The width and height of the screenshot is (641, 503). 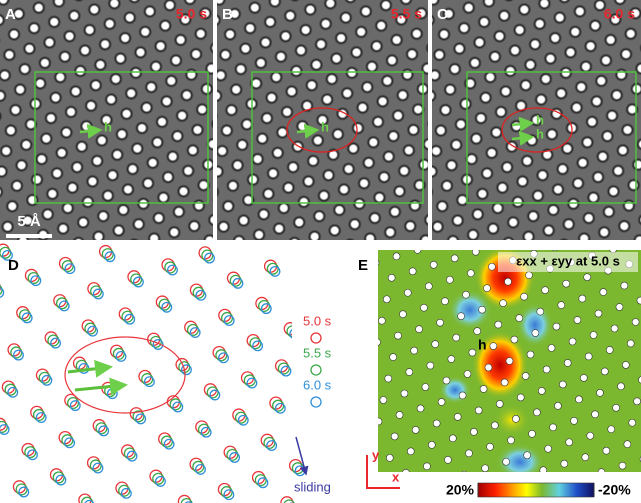 I want to click on panel-label: D, so click(x=13, y=265).